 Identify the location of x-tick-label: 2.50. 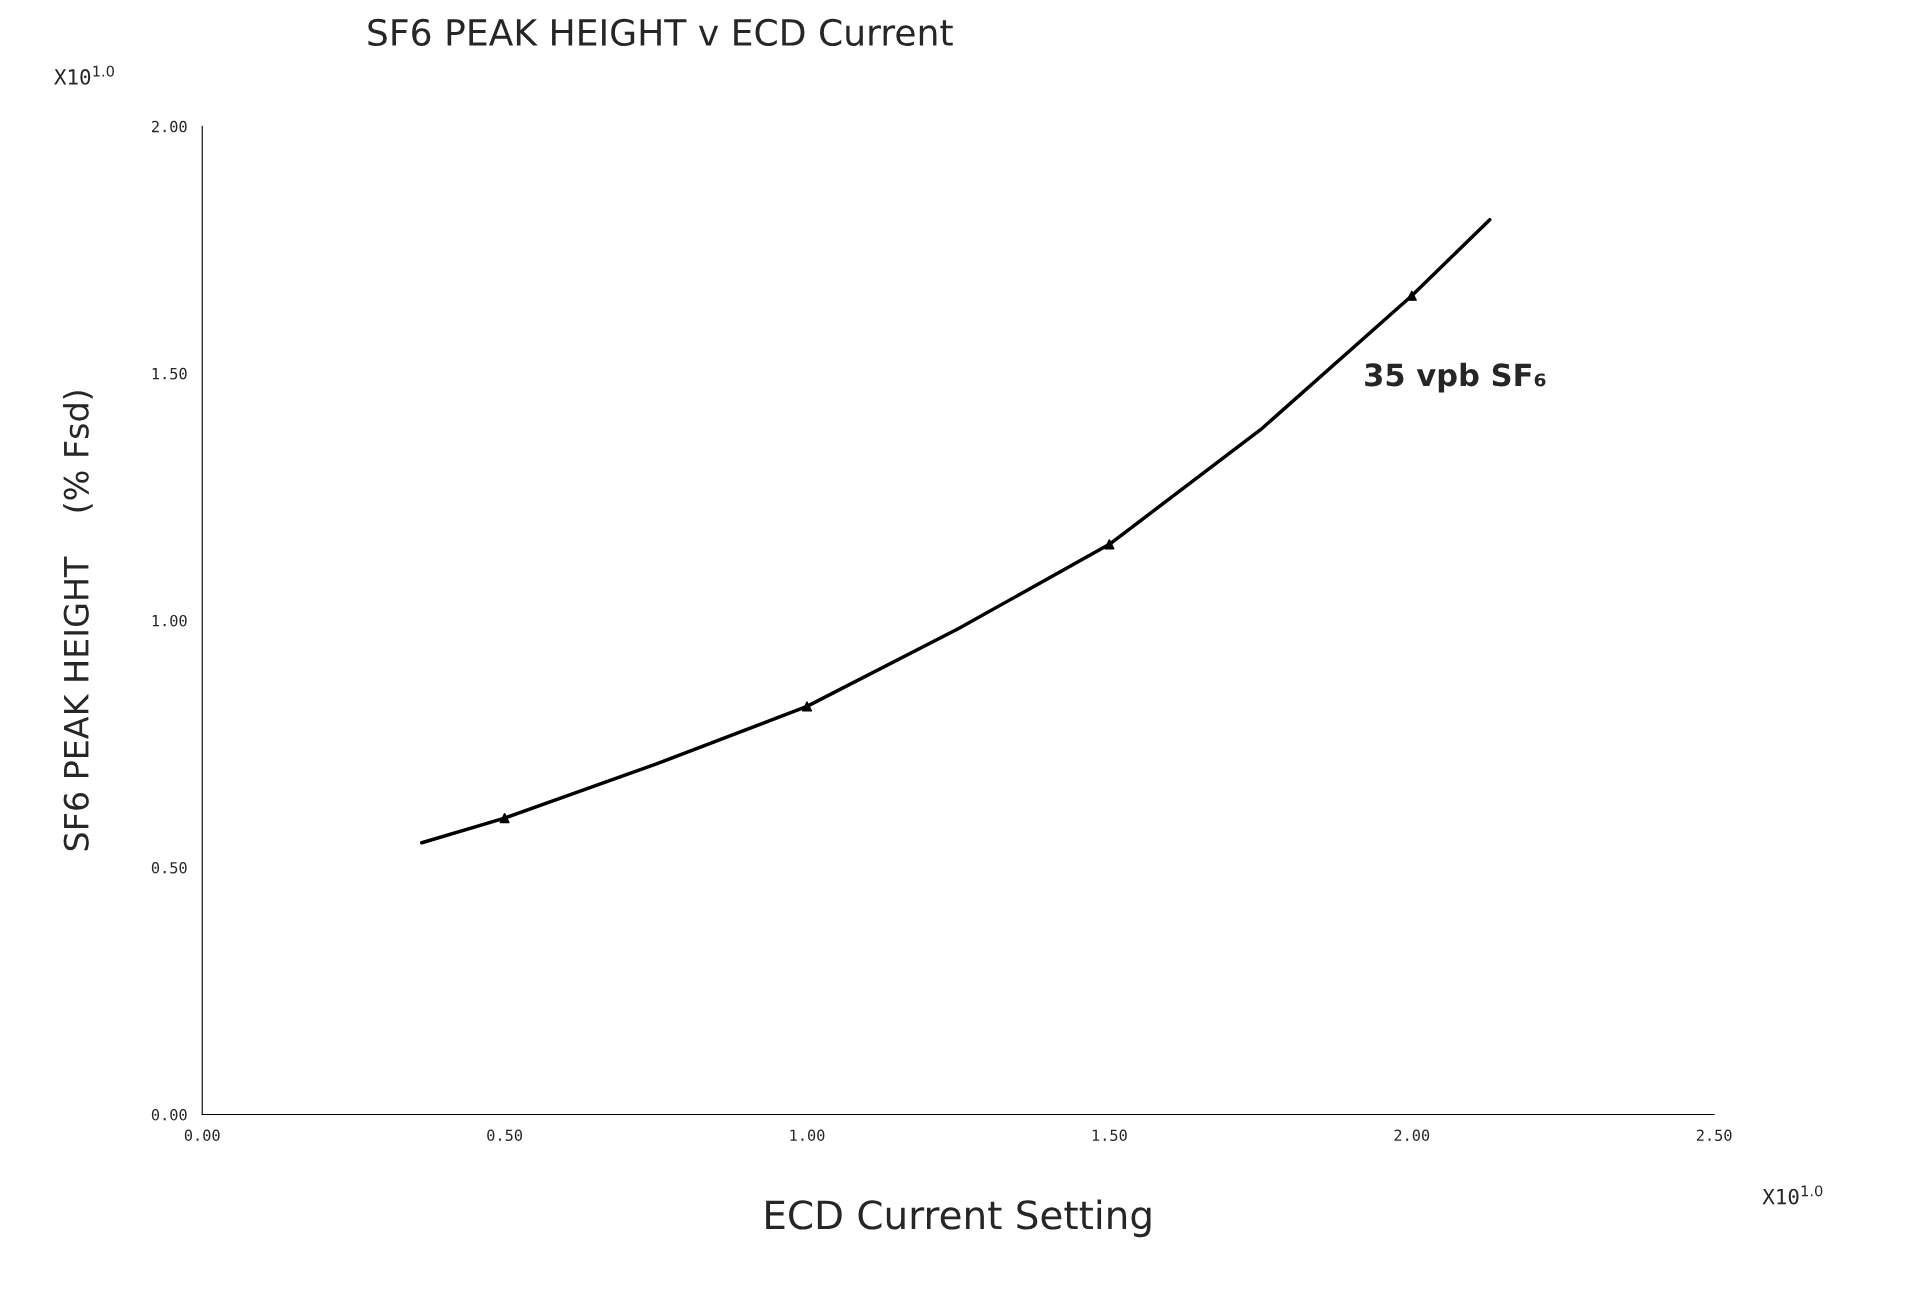
(1714, 1135).